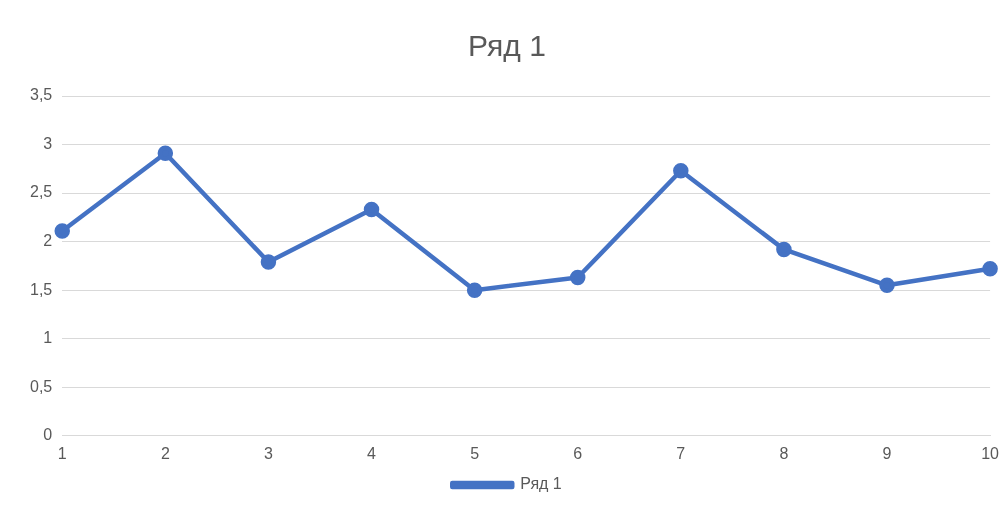 The height and width of the screenshot is (509, 1002). Describe the element at coordinates (990, 453) in the screenshot. I see `x-tick-label: 10` at that location.